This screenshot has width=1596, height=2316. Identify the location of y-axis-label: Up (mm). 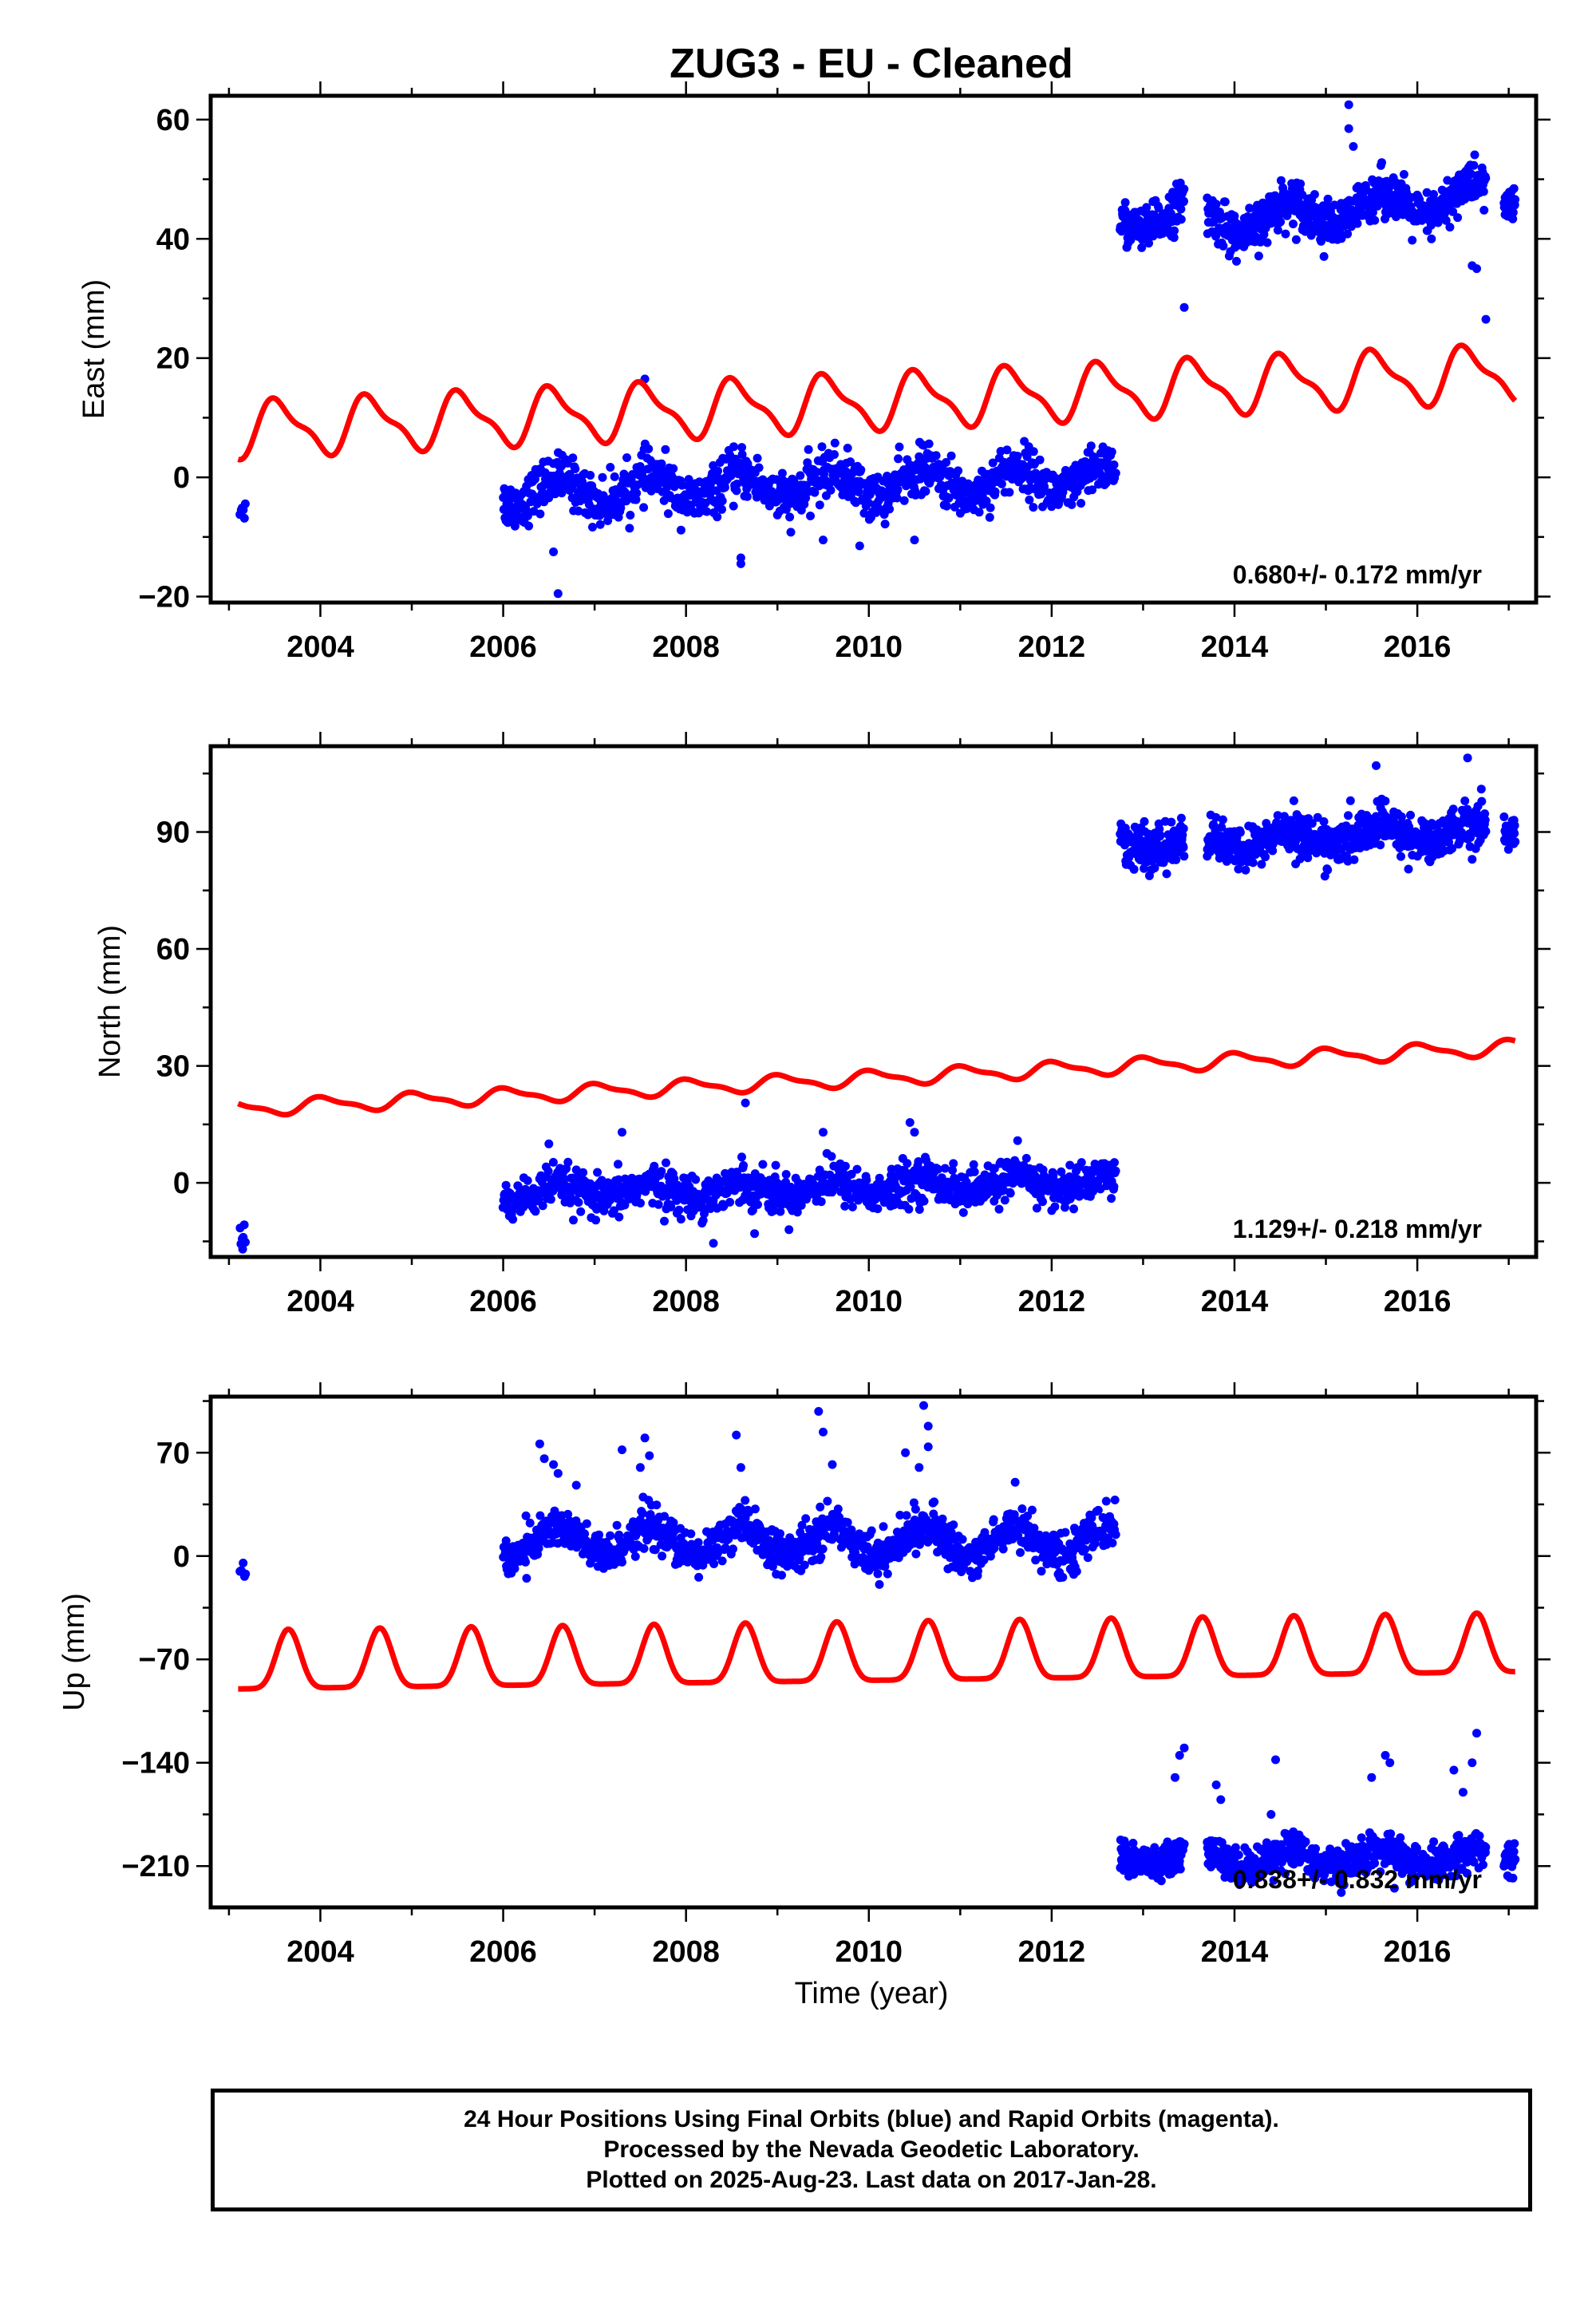
(74, 1652).